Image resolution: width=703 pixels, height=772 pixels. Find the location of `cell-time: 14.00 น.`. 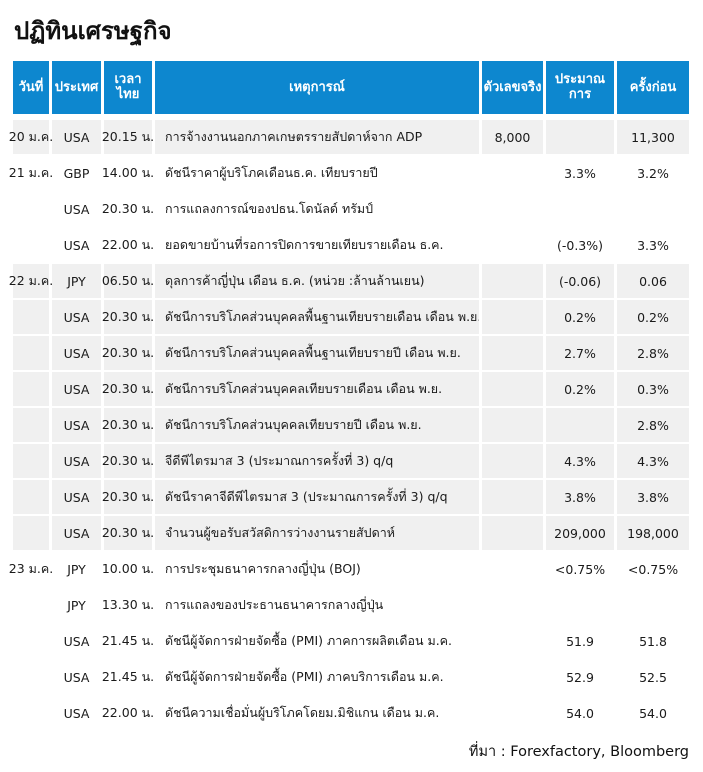

cell-time: 14.00 น. is located at coordinates (128, 173).